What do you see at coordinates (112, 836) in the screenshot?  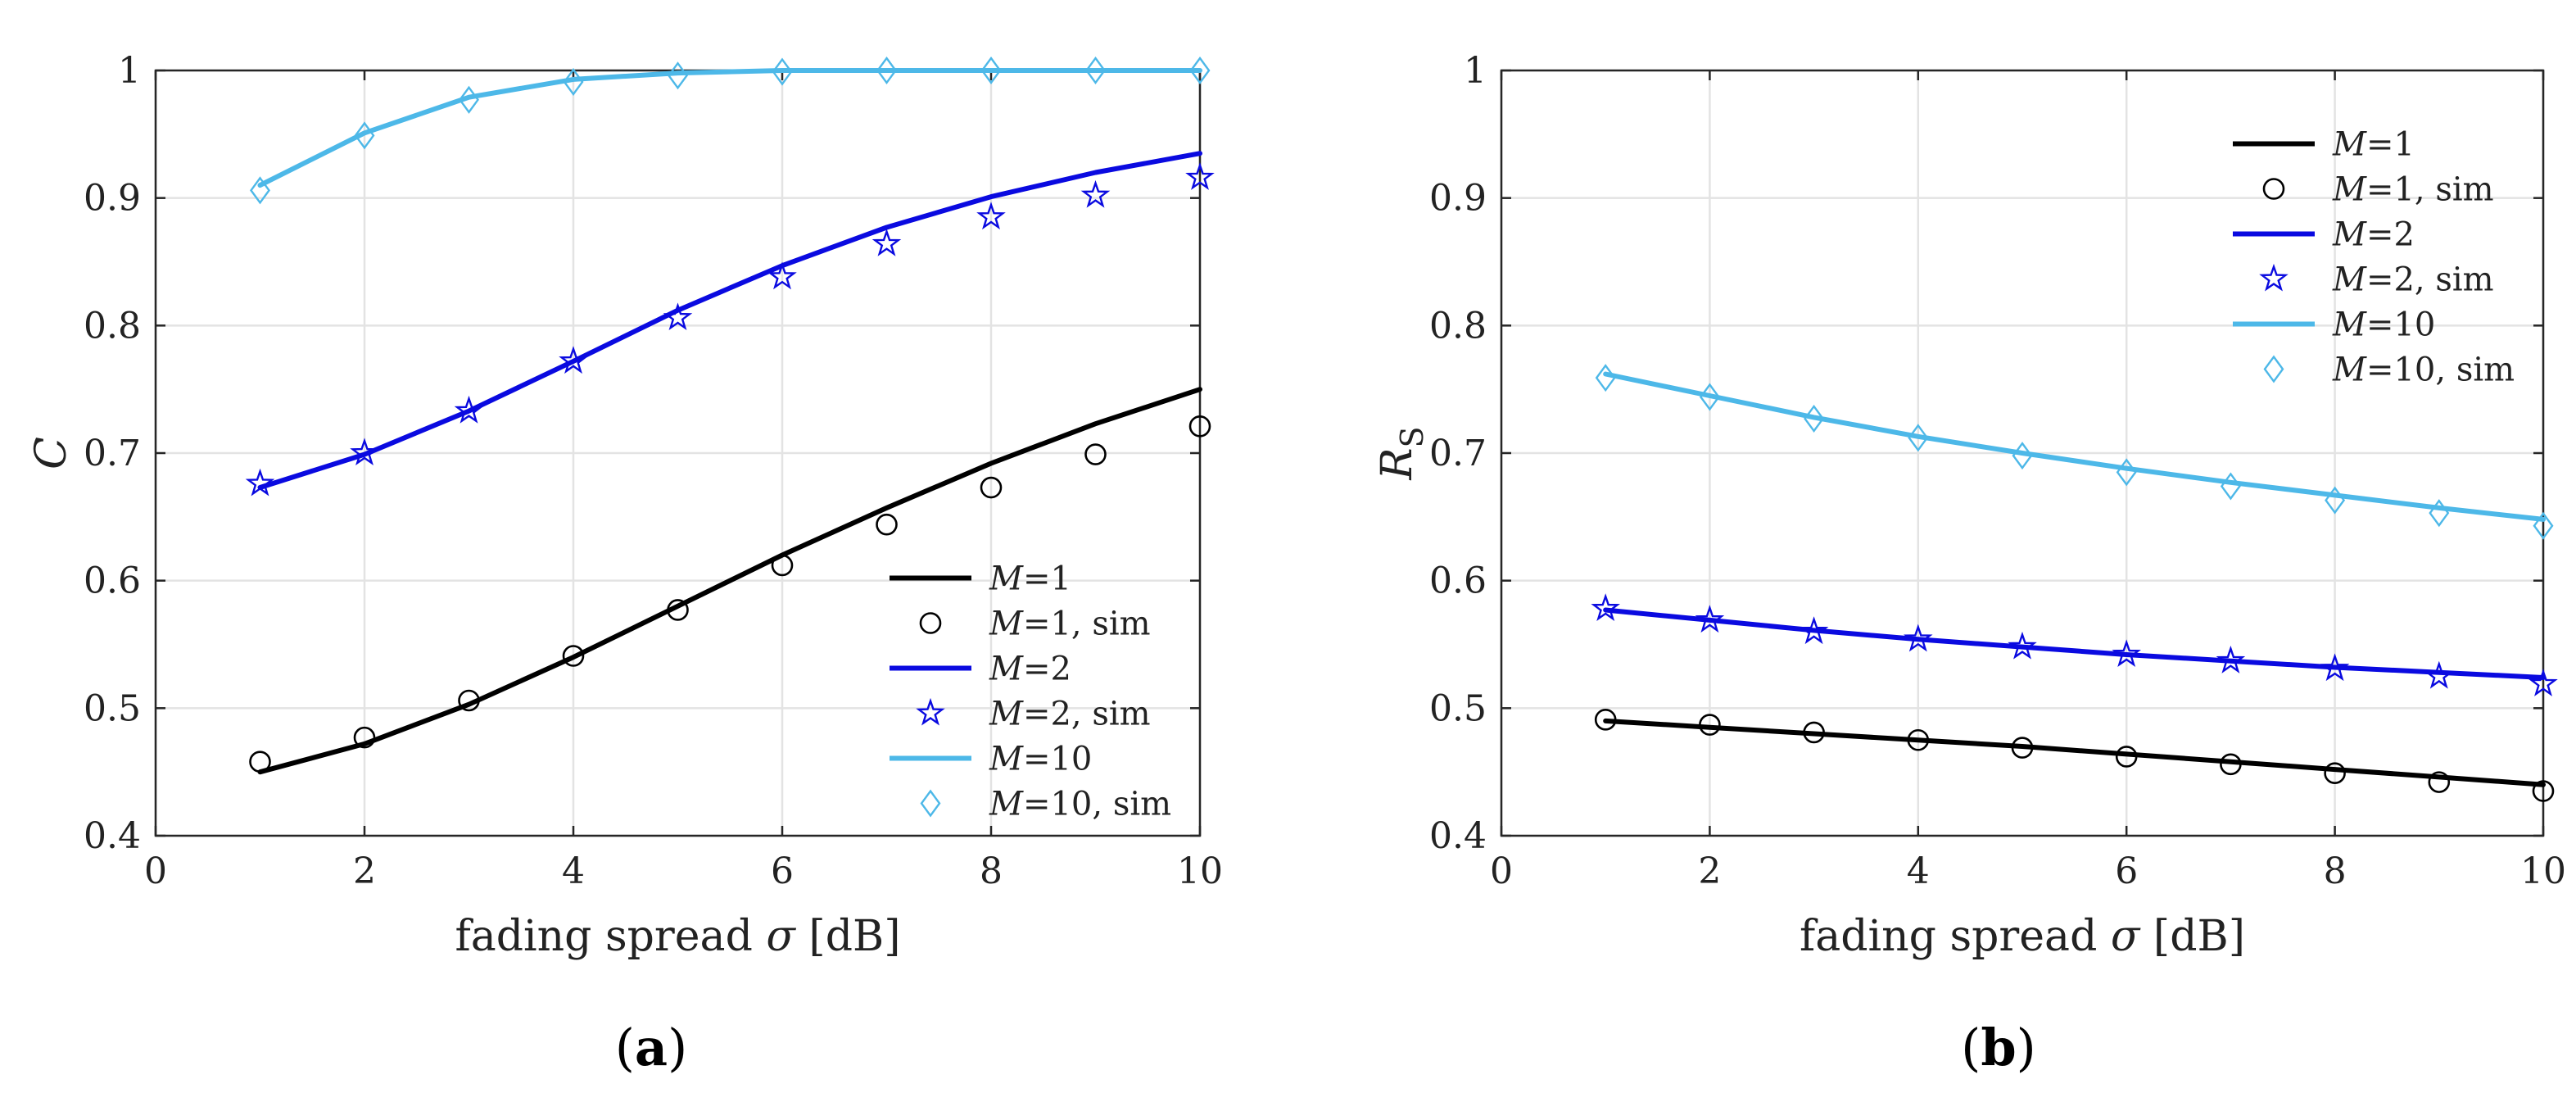 I see `chart-a-ytick-label: 0.4` at bounding box center [112, 836].